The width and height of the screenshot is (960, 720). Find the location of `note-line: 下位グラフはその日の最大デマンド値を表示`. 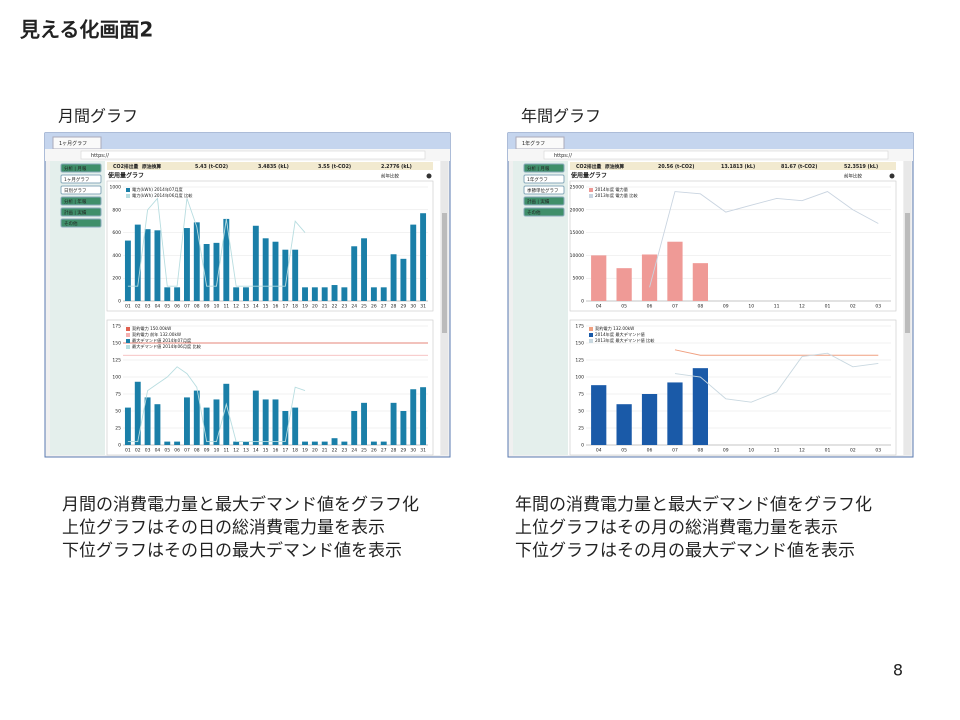

note-line: 下位グラフはその日の最大デマンド値を表示 is located at coordinates (232, 550).